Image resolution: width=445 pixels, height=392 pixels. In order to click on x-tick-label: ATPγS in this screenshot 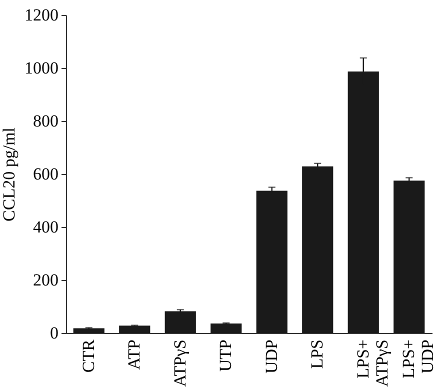, I will do `click(180, 363)`.